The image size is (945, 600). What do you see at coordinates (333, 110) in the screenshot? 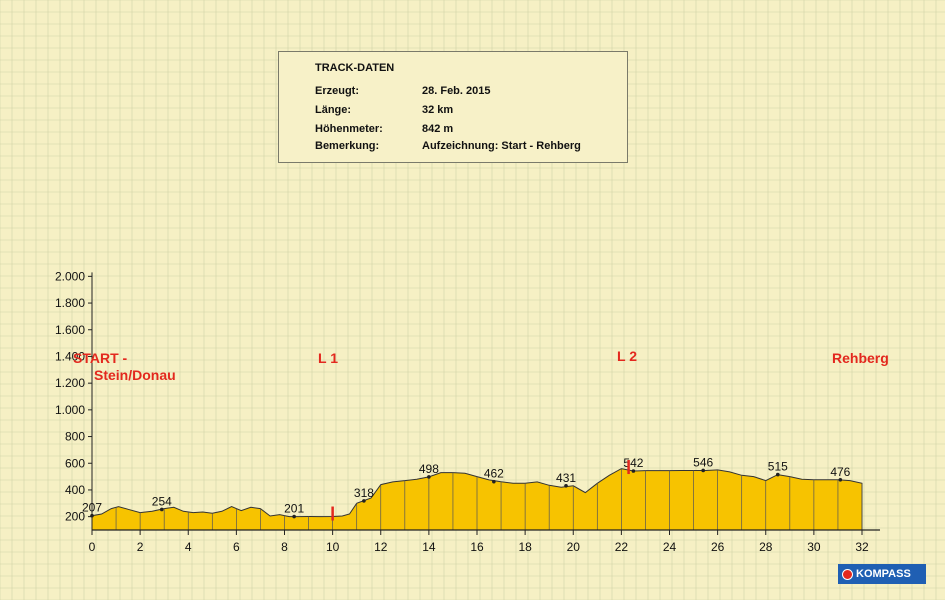
I see `track-row-label-length: Länge:` at bounding box center [333, 110].